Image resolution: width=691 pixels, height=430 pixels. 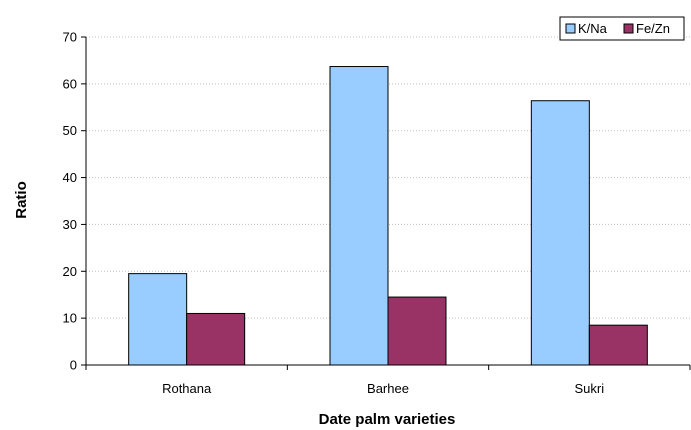 I want to click on y-tick-label: 70, so click(x=70, y=37).